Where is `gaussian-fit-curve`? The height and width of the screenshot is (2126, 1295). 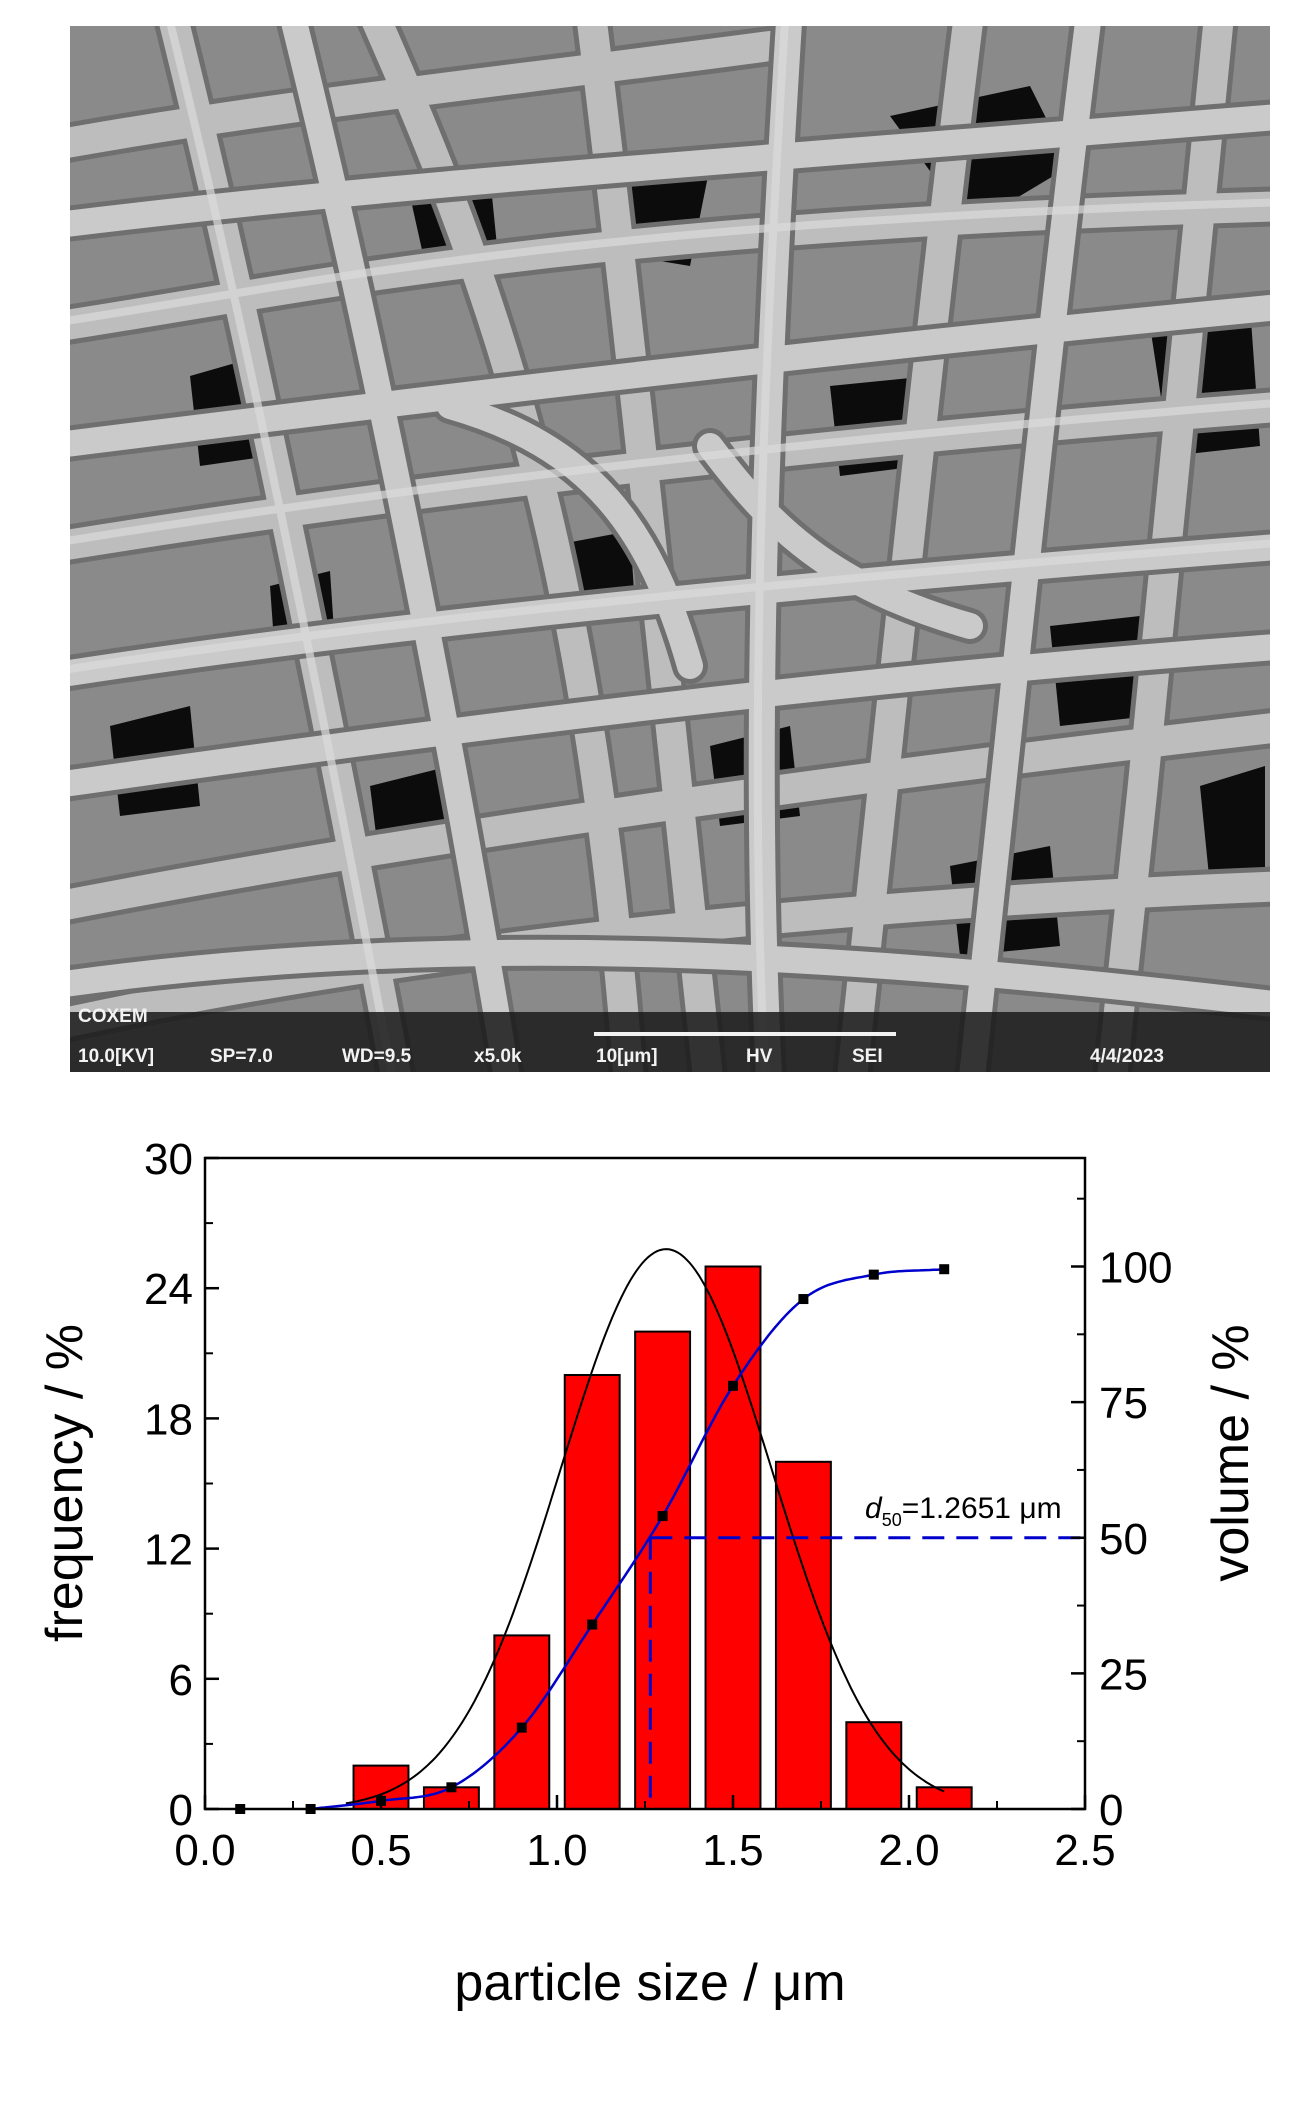 gaussian-fit-curve is located at coordinates (645, 1526).